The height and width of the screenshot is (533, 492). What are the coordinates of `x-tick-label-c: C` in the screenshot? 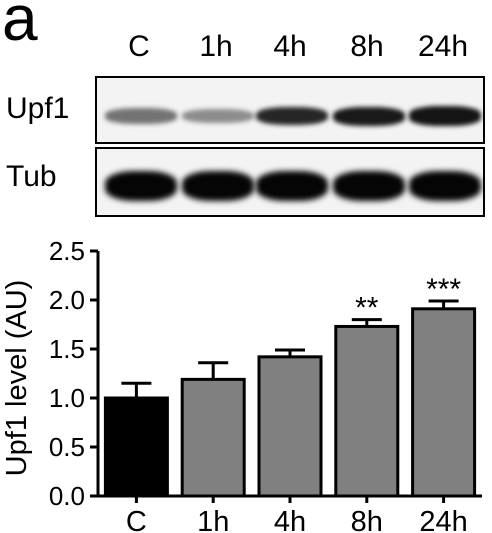 It's located at (136, 519).